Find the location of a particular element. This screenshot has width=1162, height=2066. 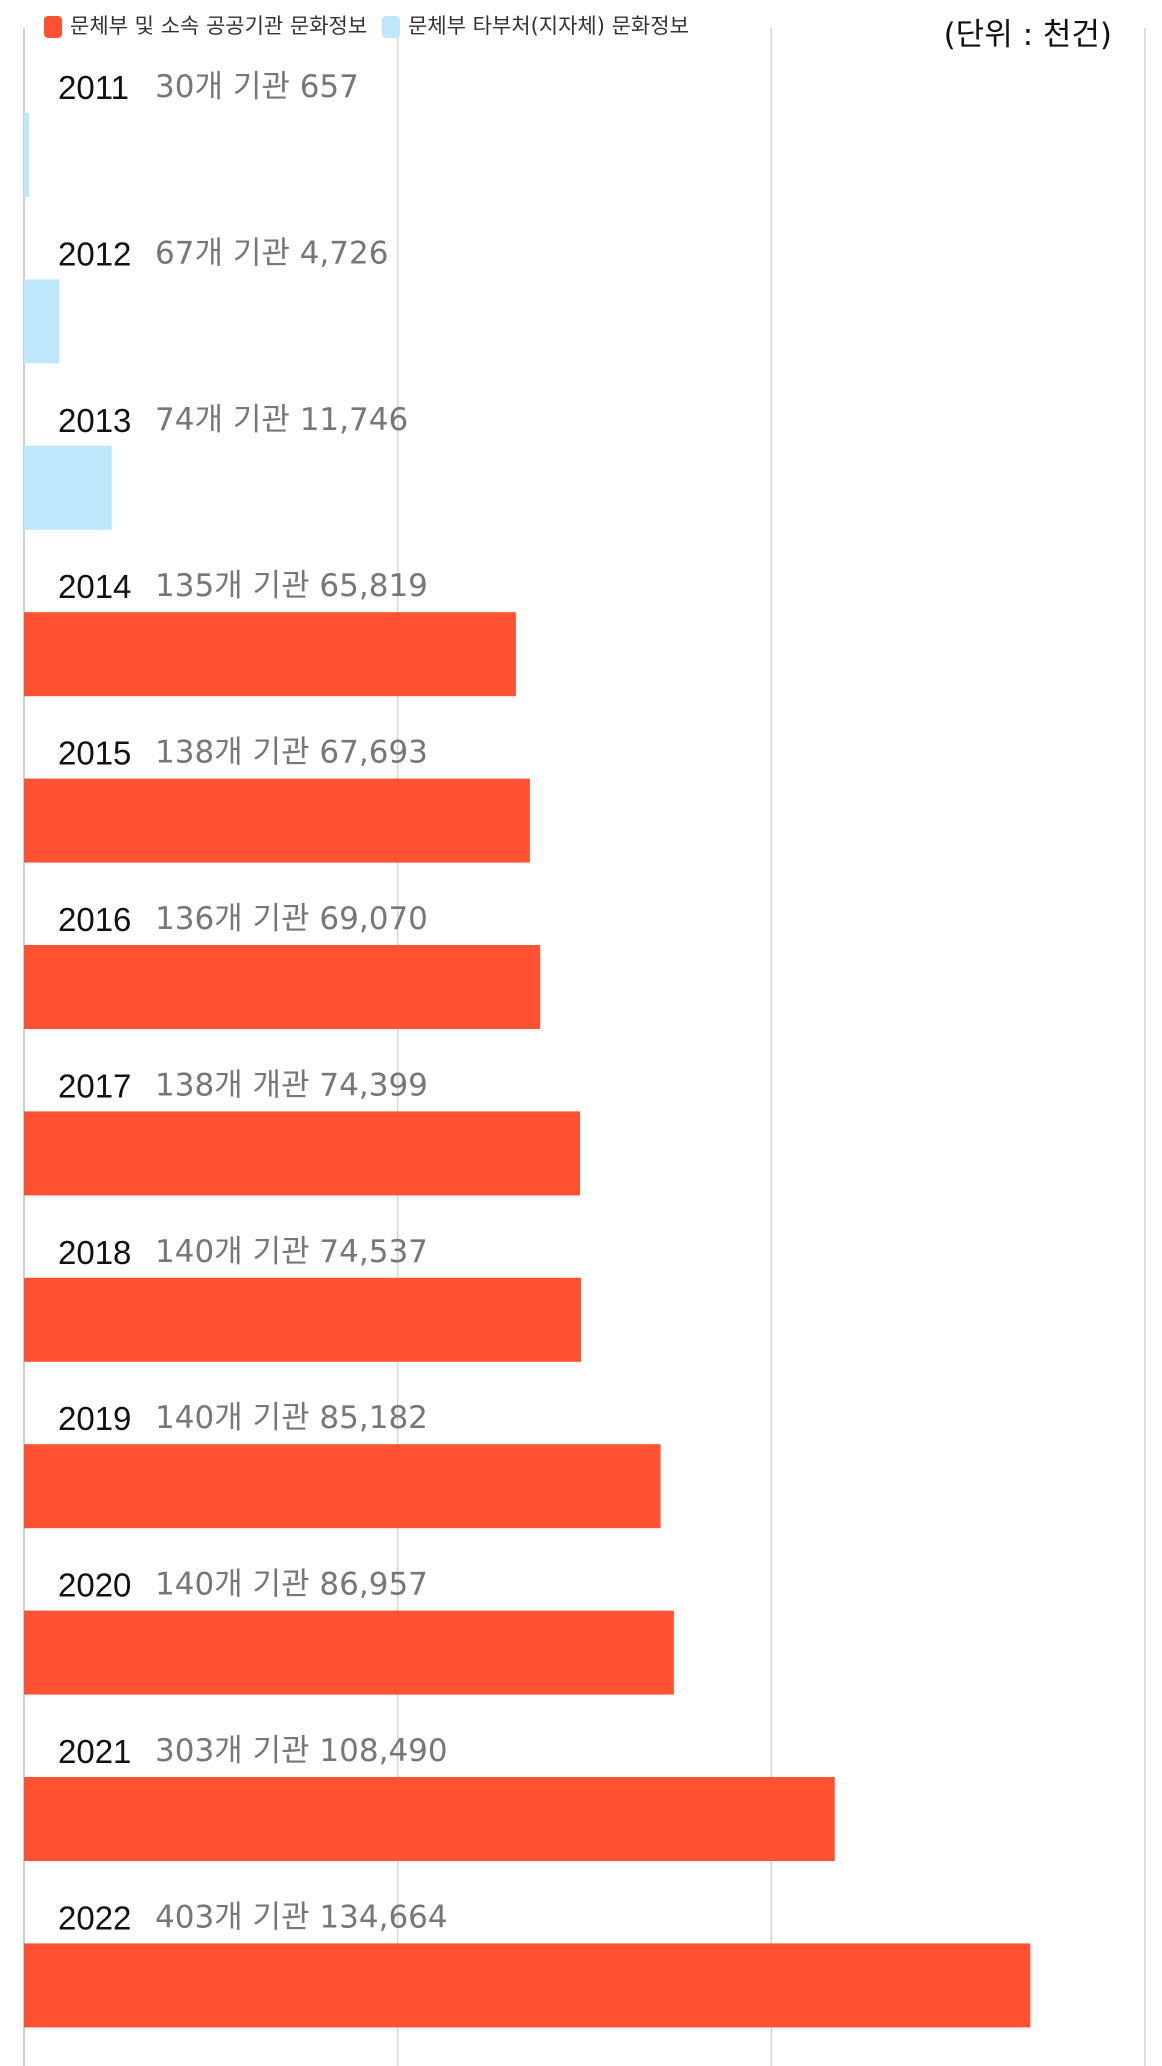

year-label-2016: 2016 is located at coordinates (94, 919).